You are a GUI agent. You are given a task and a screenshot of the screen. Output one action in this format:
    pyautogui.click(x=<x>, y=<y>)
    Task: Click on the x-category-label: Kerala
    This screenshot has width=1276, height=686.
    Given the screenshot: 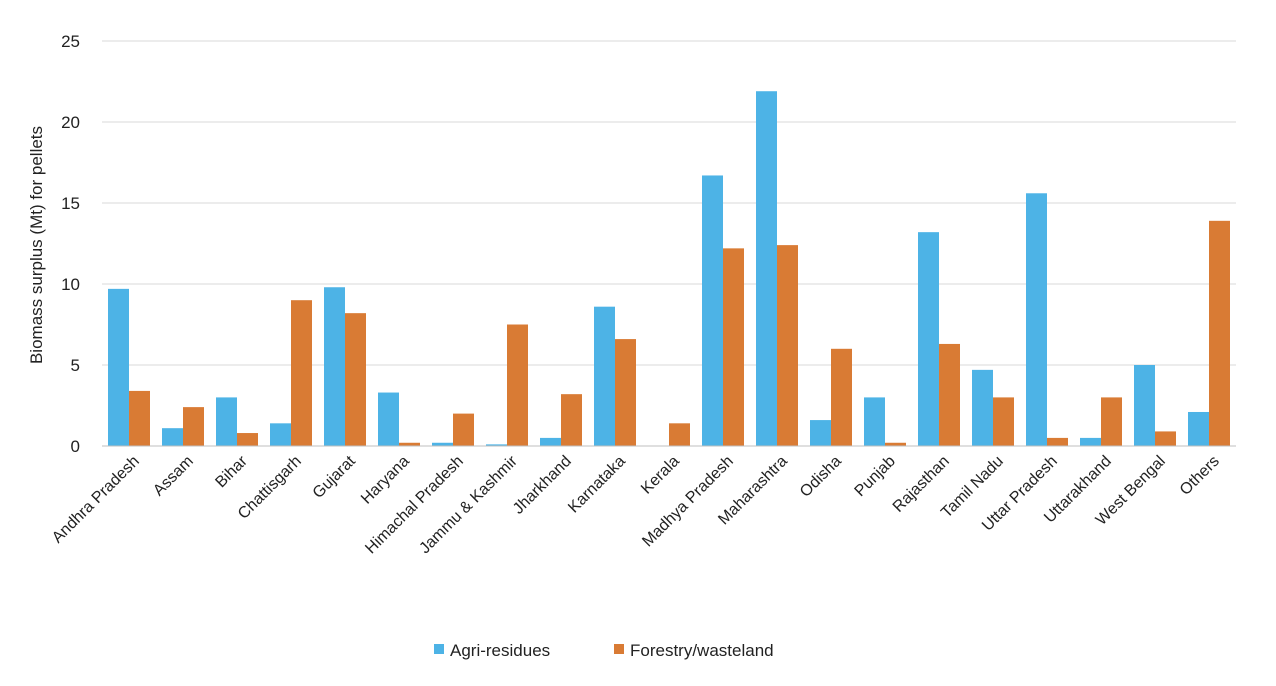 What is the action you would take?
    pyautogui.click(x=660, y=475)
    